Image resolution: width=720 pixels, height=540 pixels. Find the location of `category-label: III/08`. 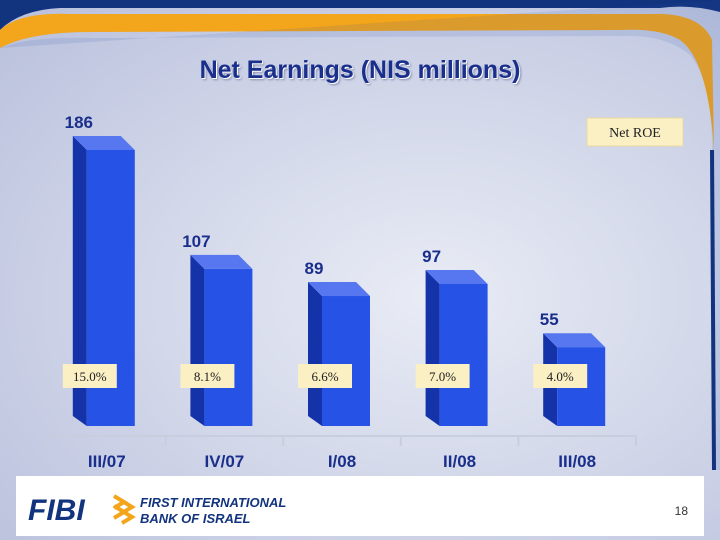

category-label: III/08 is located at coordinates (577, 461).